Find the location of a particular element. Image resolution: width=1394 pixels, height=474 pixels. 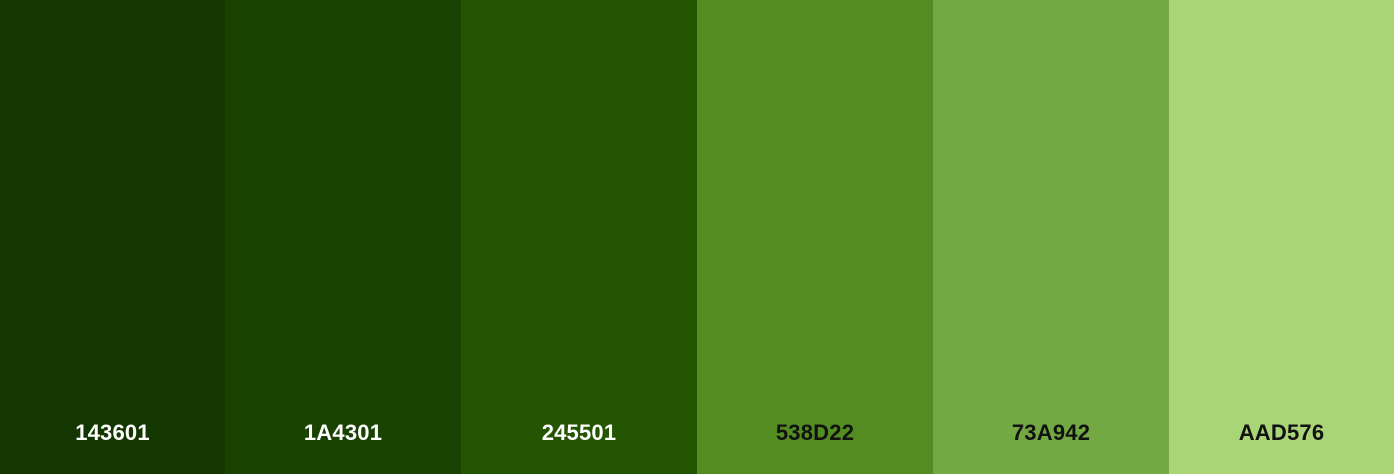

swatch-hex-label: 73A942 is located at coordinates (1051, 432).